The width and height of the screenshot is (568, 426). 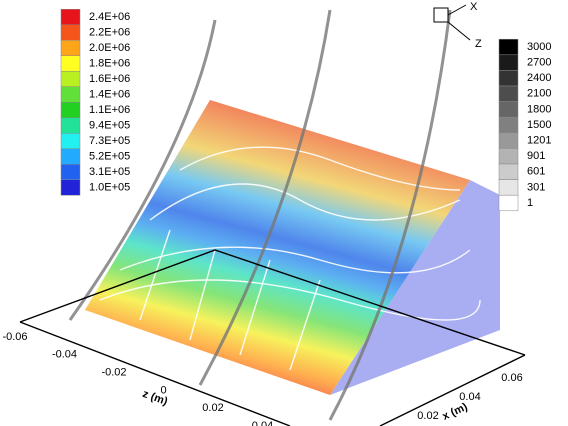 What do you see at coordinates (109, 156) in the screenshot?
I see `legend-label: 5.2E+05` at bounding box center [109, 156].